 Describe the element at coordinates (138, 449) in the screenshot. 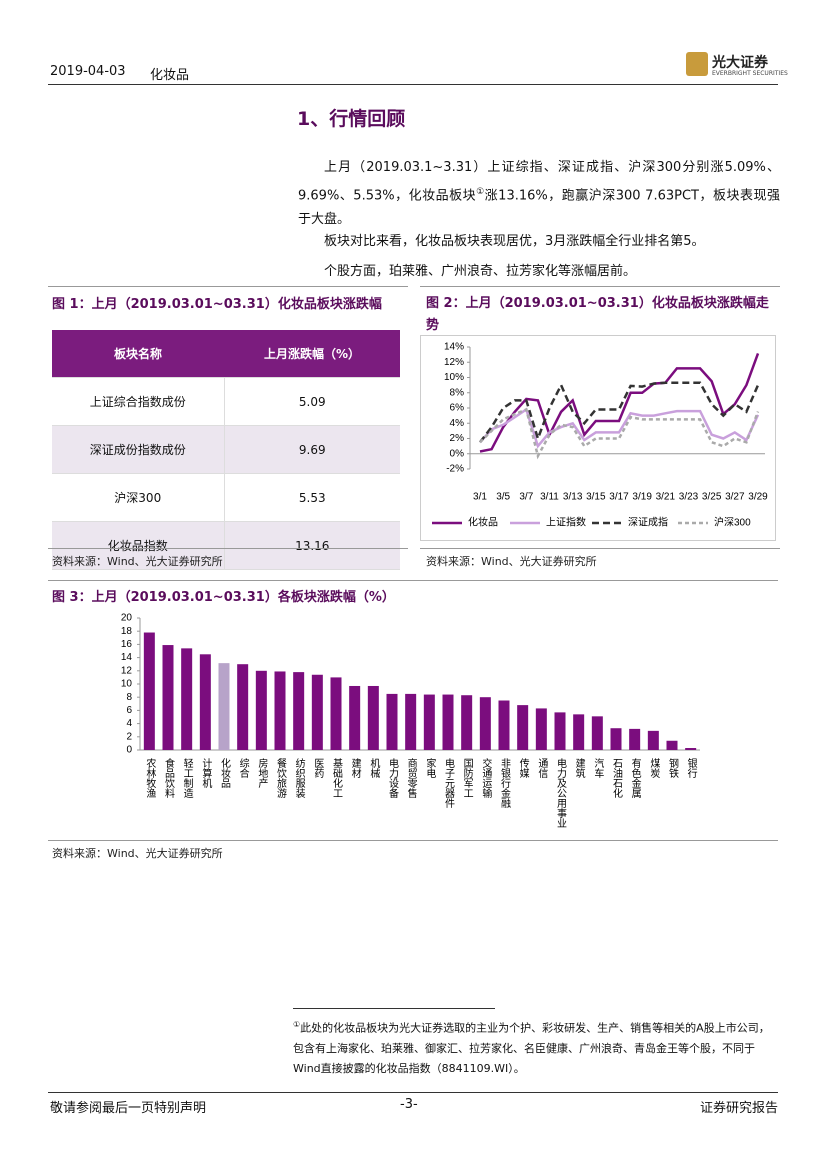

I see `cell: 深证成份指数成份` at that location.